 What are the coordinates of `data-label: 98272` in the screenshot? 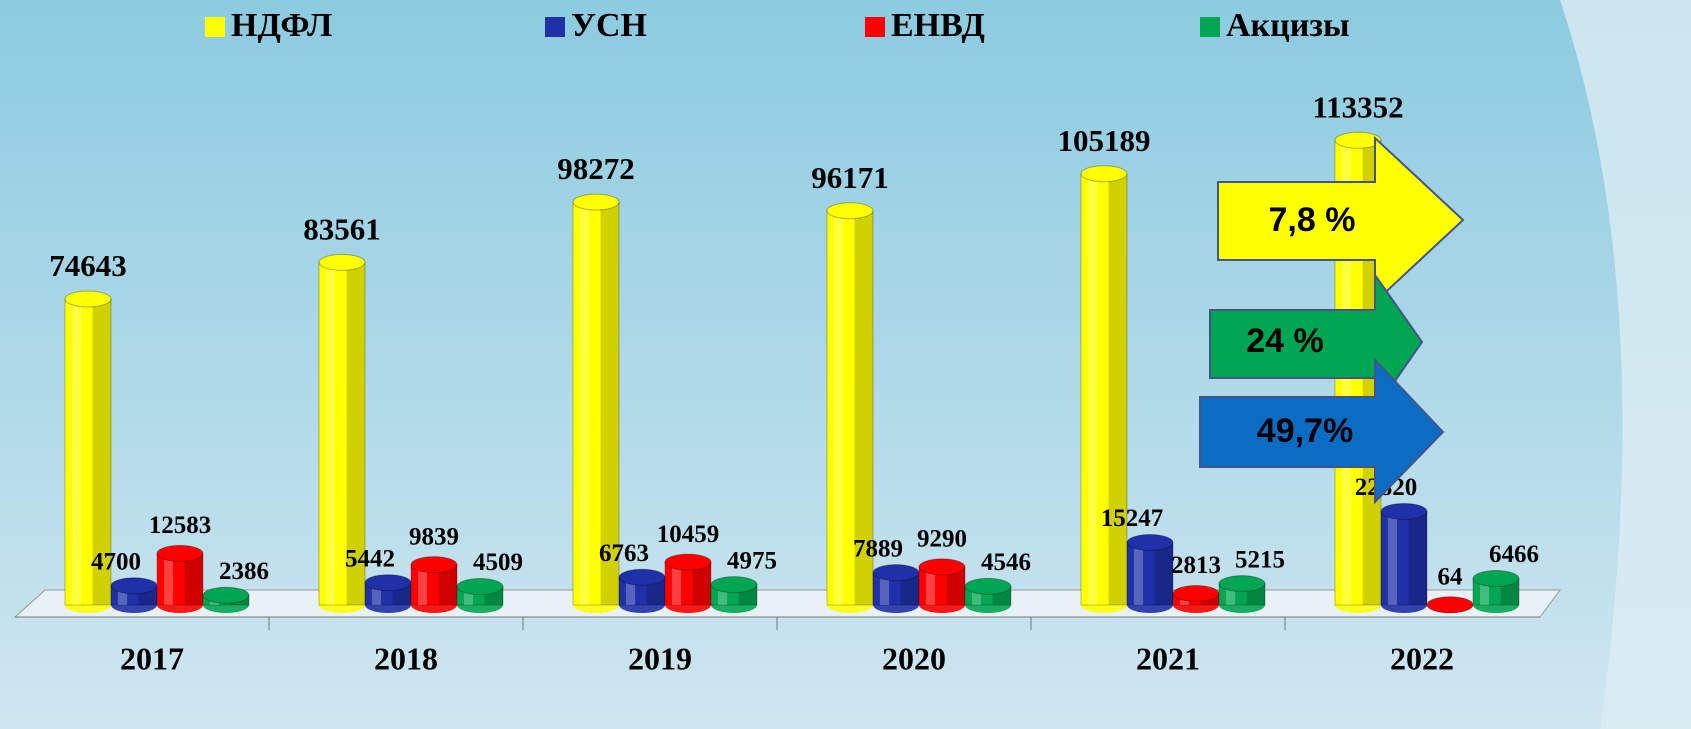 It's located at (596, 168).